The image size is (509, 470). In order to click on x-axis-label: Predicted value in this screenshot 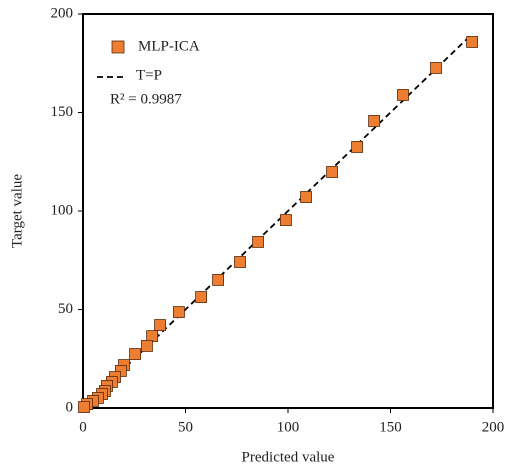, I will do `click(288, 457)`.